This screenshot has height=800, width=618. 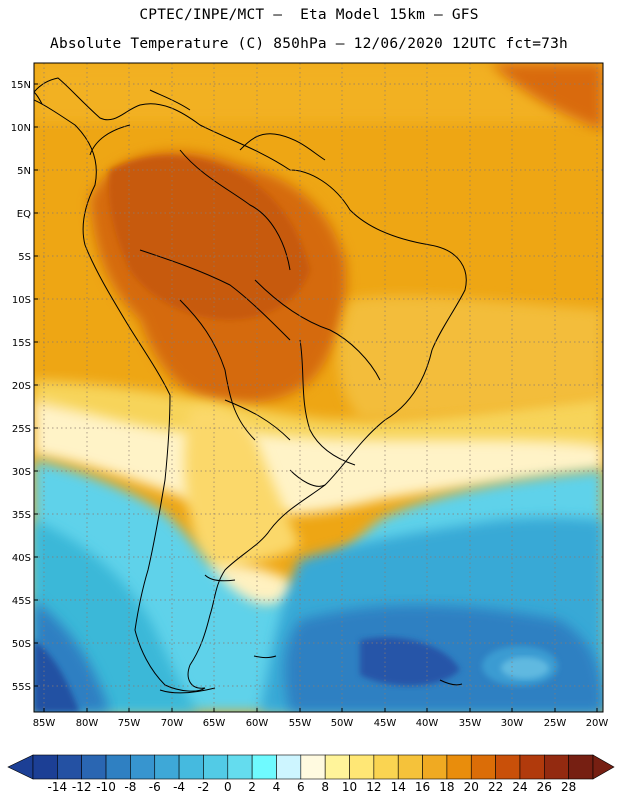 I want to click on lat-label: 55S, so click(x=21, y=687).